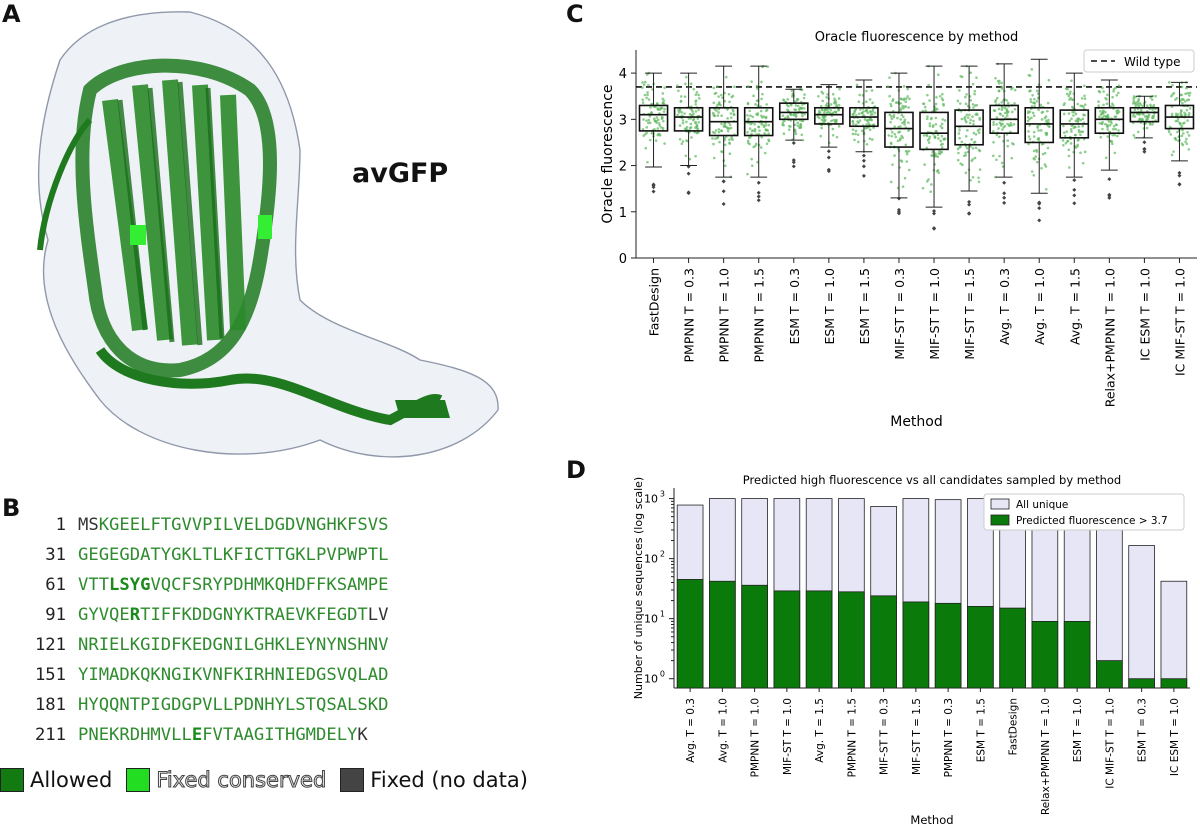 The image size is (1200, 828). Describe the element at coordinates (233, 675) in the screenshot. I see `sequence-segment: YIMADKQKNGIKVNFKIRHNIEDGSVQLAD` at that location.